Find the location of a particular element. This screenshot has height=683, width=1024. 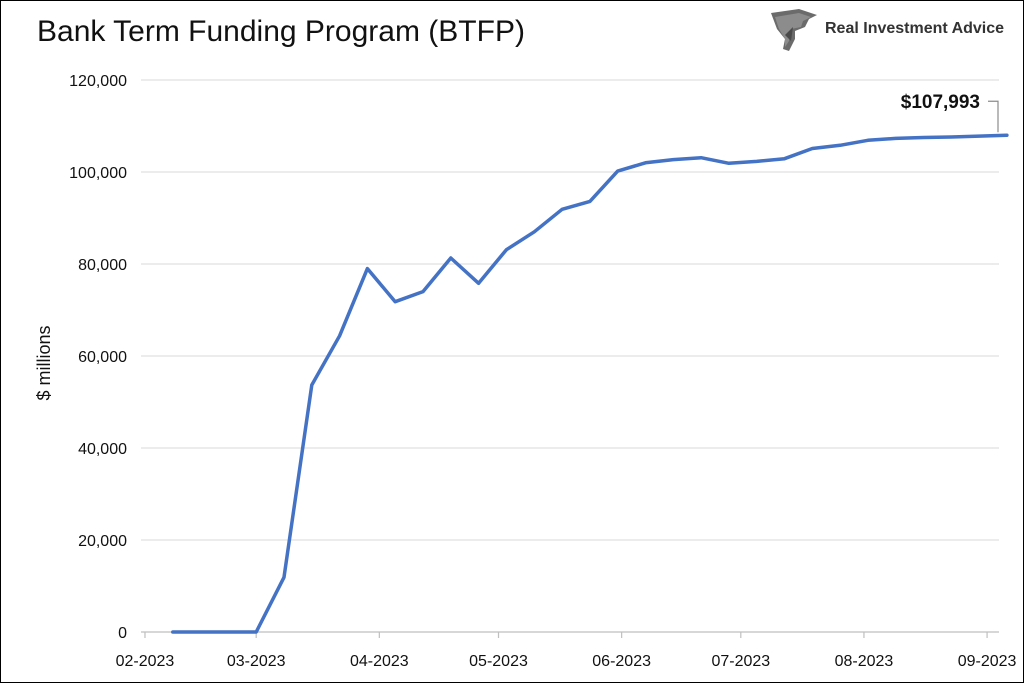

y-tick-label: 80,000 is located at coordinates (102, 265).